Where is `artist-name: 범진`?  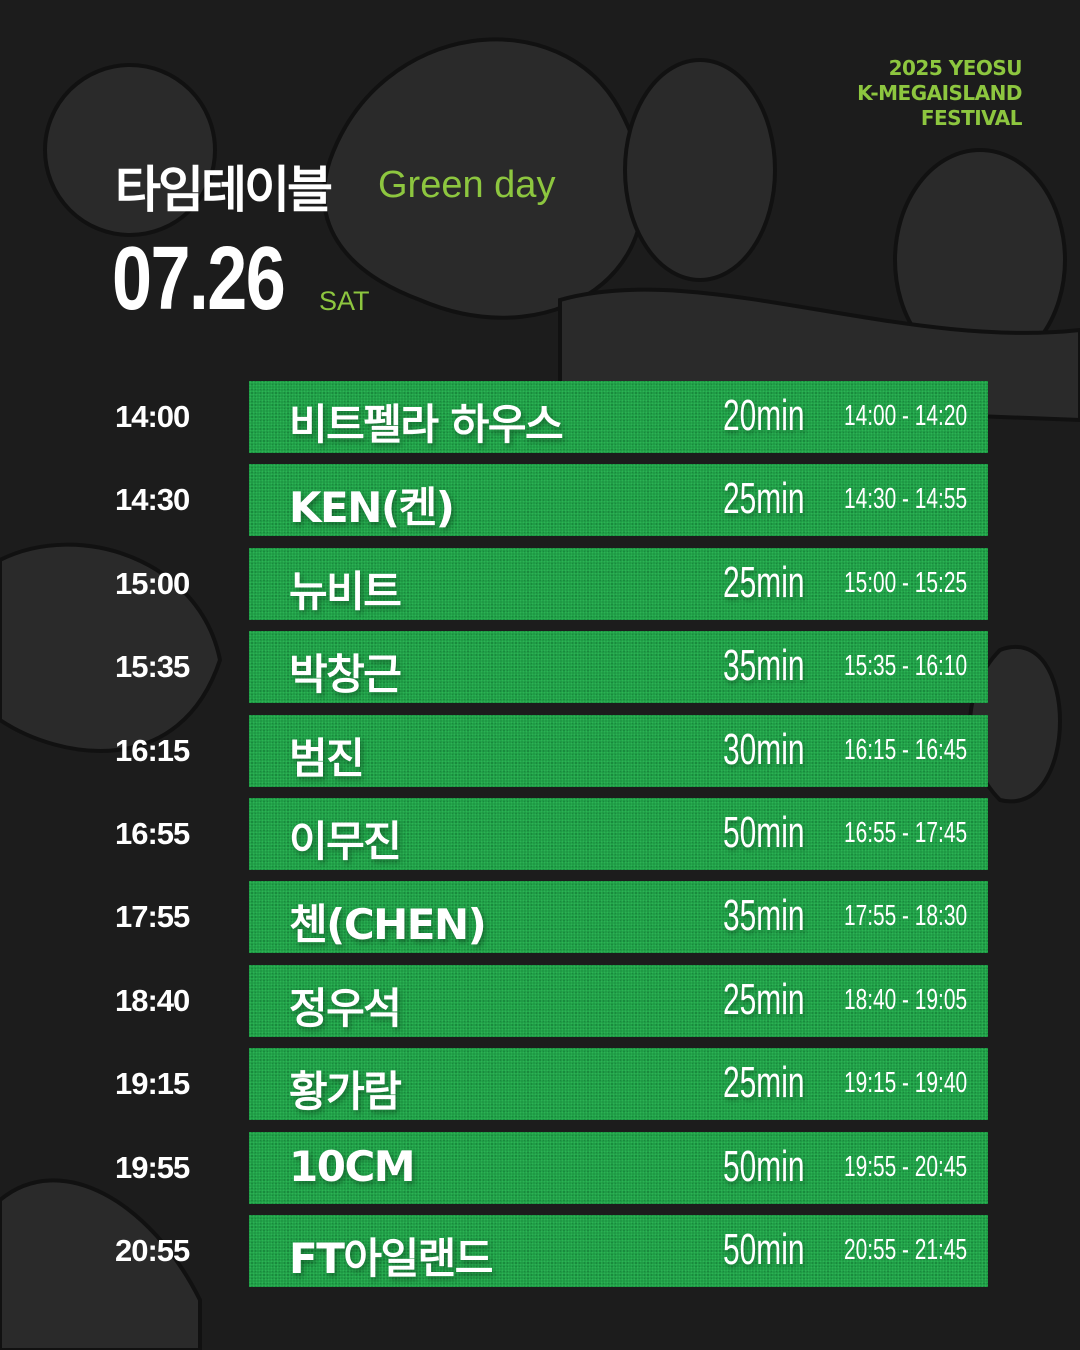 artist-name: 범진 is located at coordinates (327, 758).